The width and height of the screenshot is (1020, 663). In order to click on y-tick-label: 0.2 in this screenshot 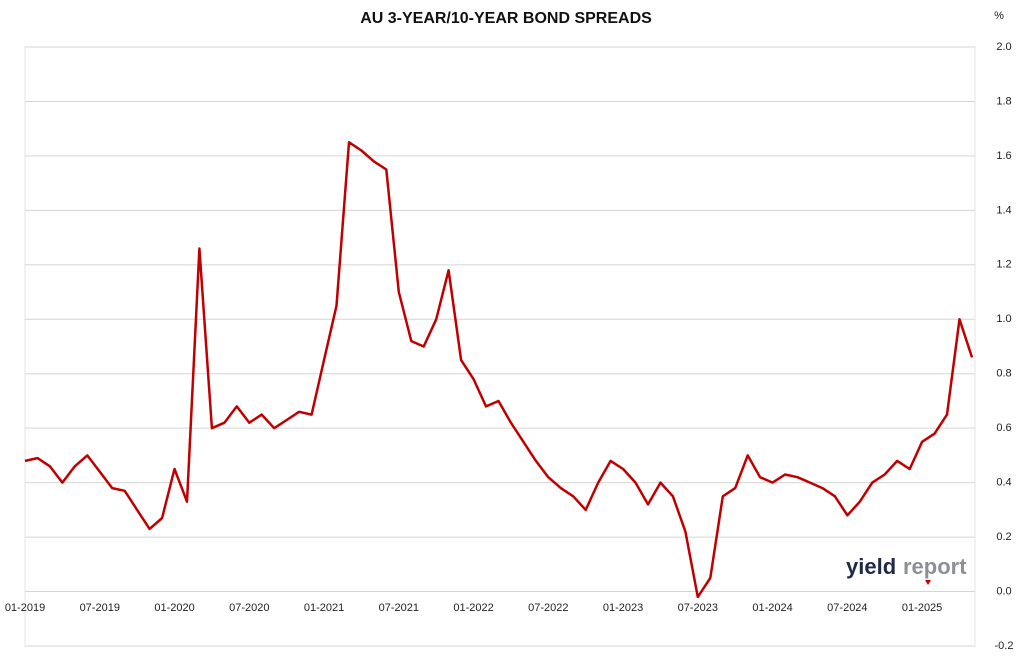, I will do `click(1003, 537)`.